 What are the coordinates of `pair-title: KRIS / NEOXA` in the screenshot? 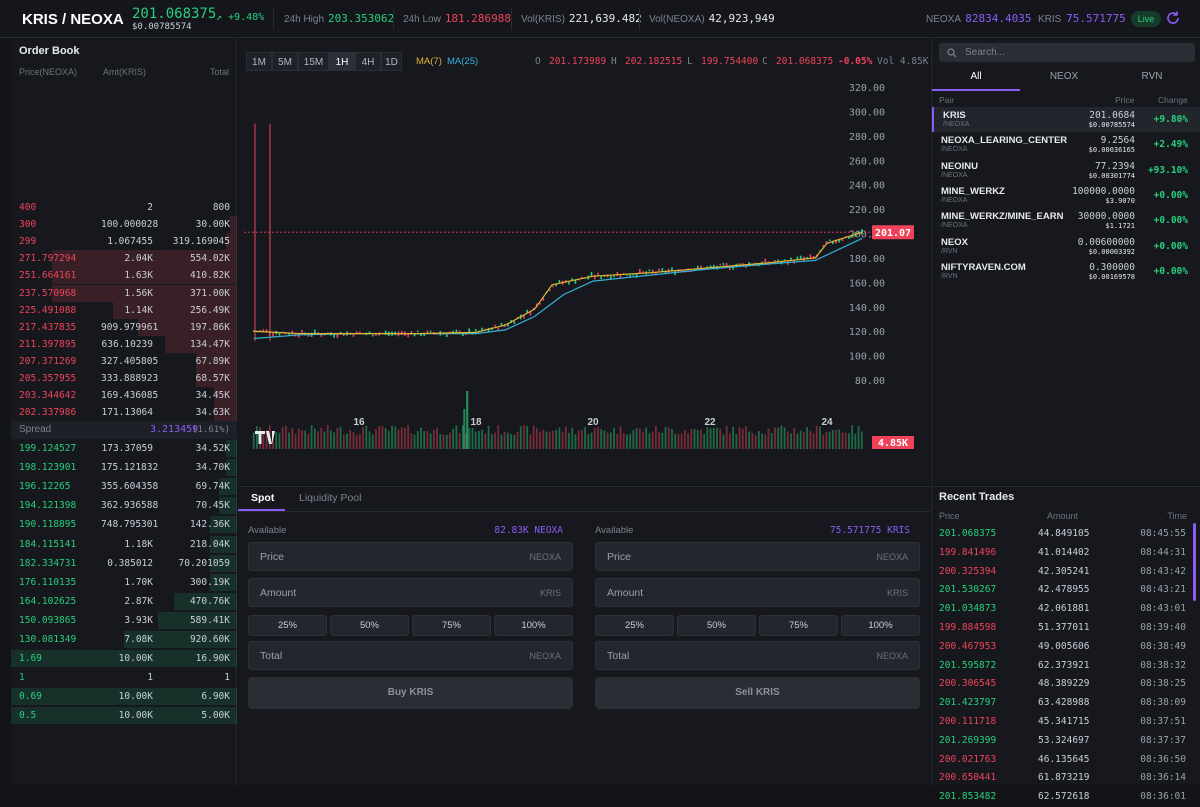 It's located at (73, 19).